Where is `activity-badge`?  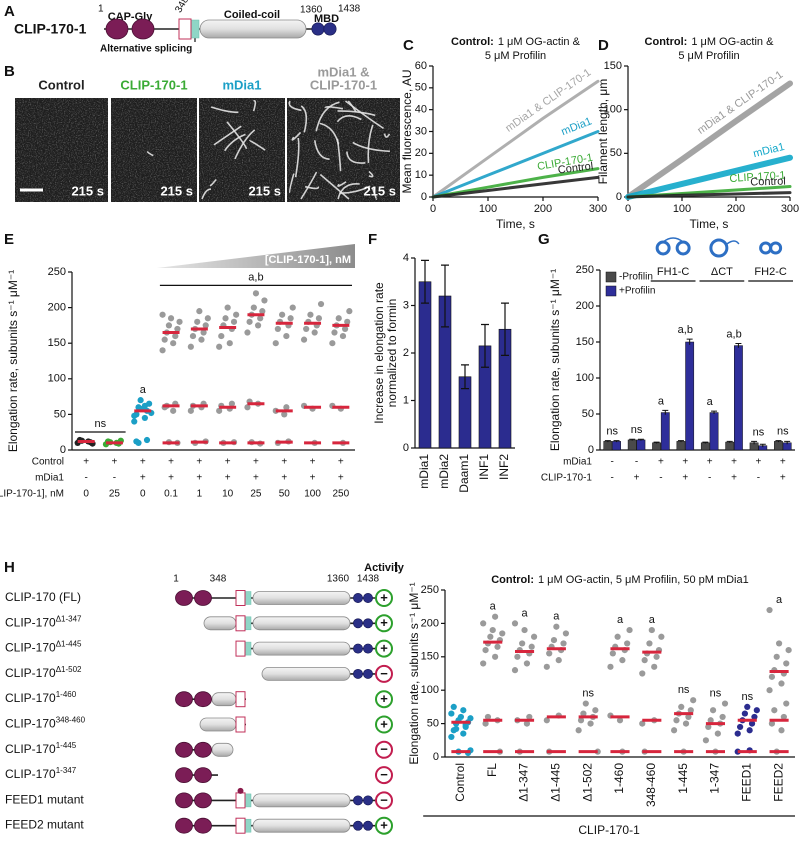 activity-badge is located at coordinates (384, 699).